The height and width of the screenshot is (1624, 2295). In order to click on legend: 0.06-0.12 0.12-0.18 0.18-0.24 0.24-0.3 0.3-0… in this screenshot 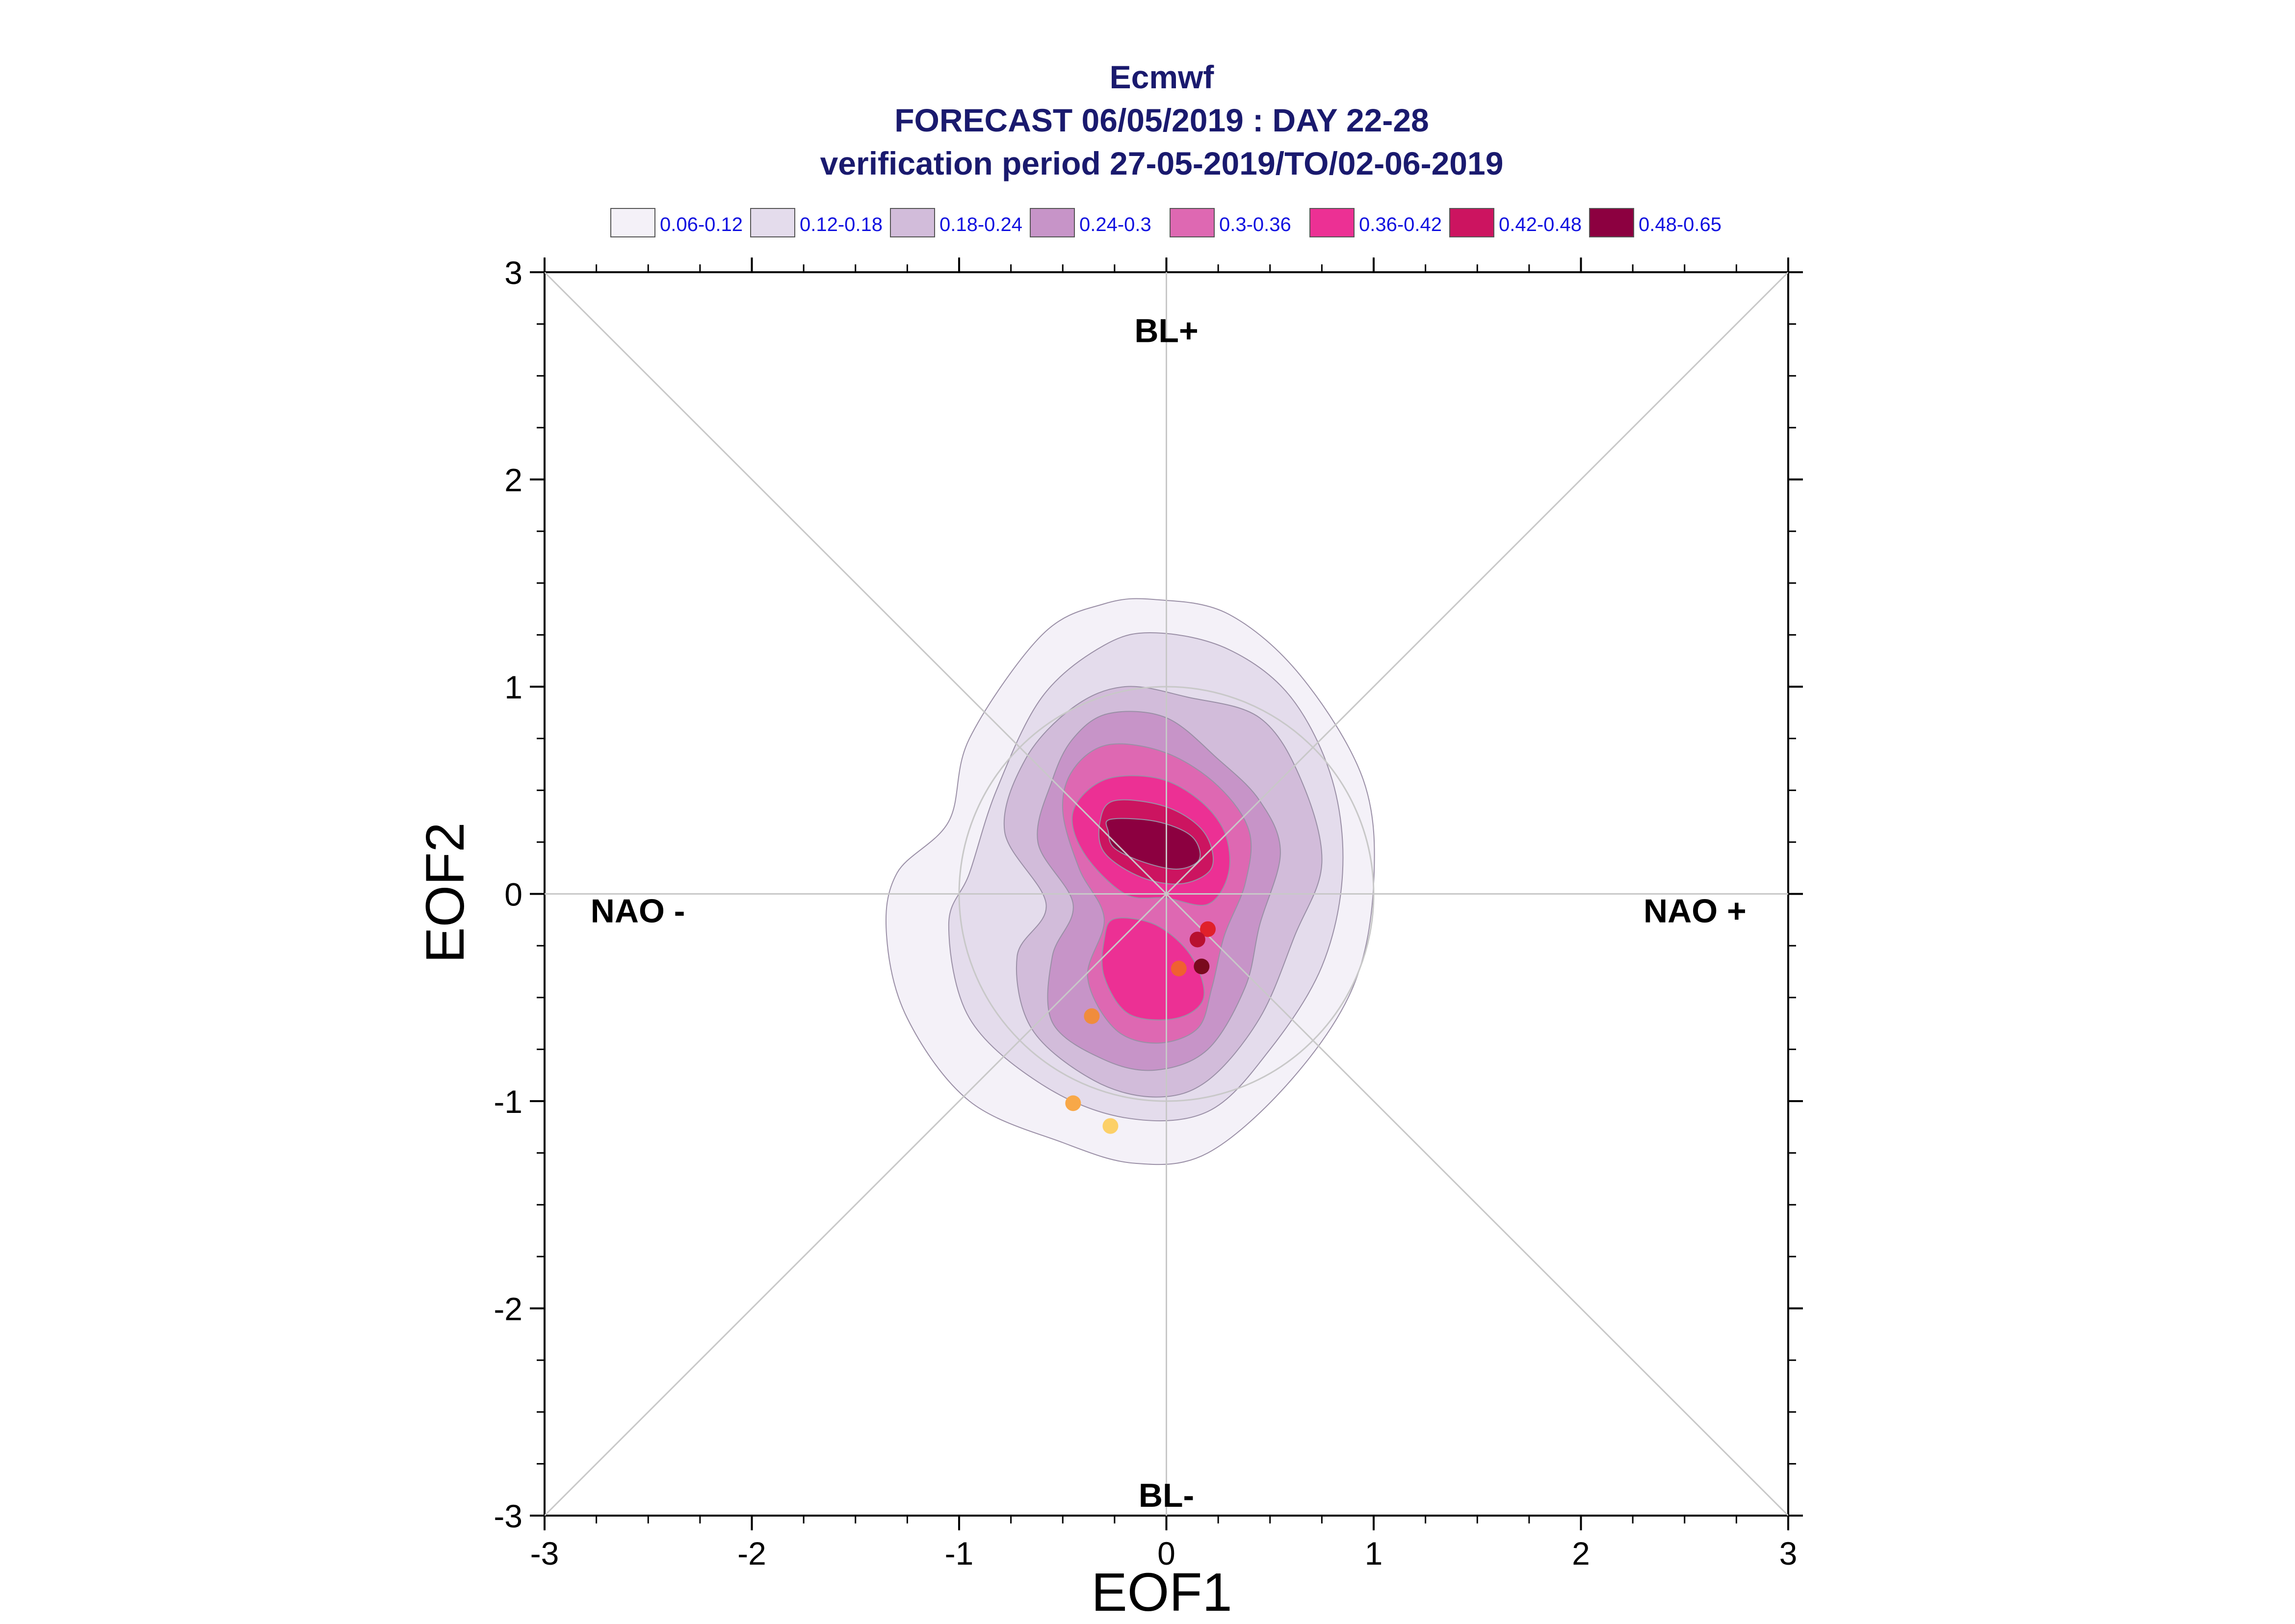, I will do `click(1166, 222)`.